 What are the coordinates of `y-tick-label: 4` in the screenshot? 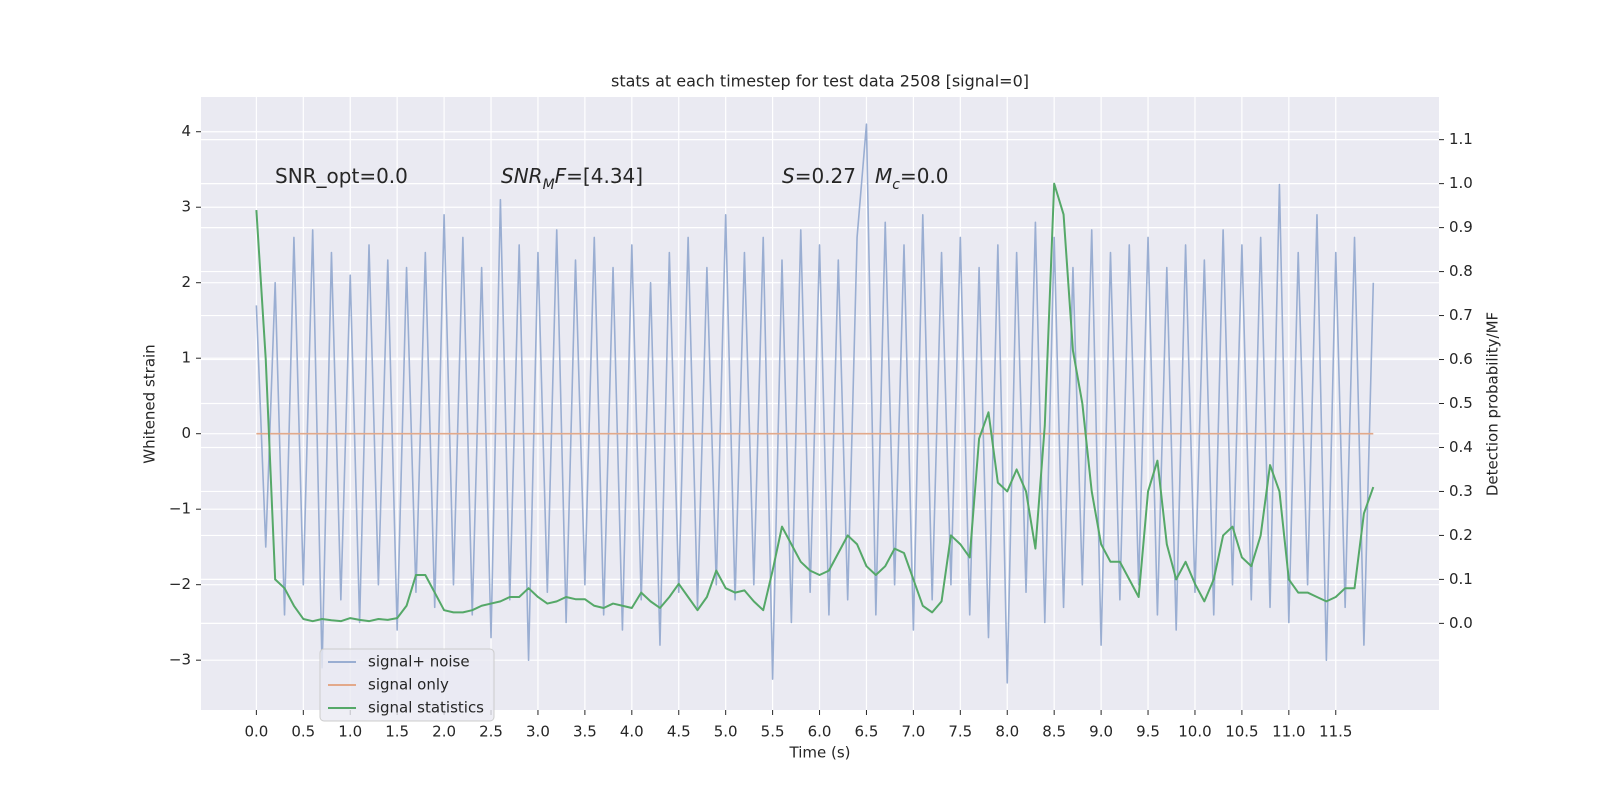 It's located at (186, 131).